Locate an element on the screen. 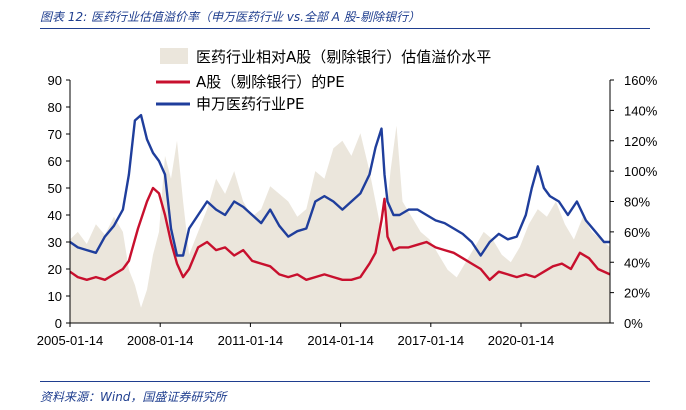  y-right-tick-label: 60% is located at coordinates (637, 232).